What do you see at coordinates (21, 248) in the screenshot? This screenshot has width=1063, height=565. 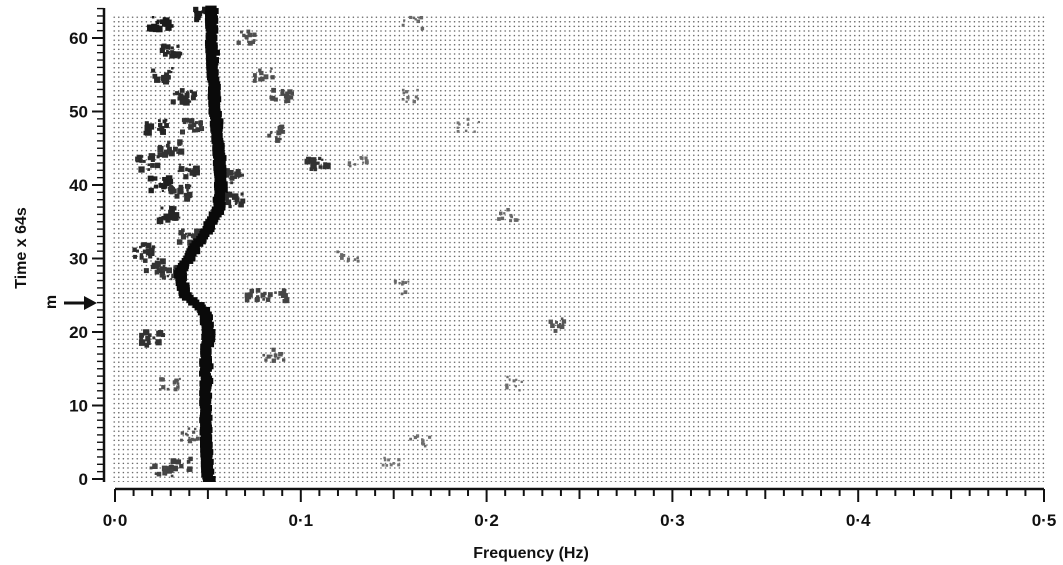 I see `y-axis-title: Time x 64s` at bounding box center [21, 248].